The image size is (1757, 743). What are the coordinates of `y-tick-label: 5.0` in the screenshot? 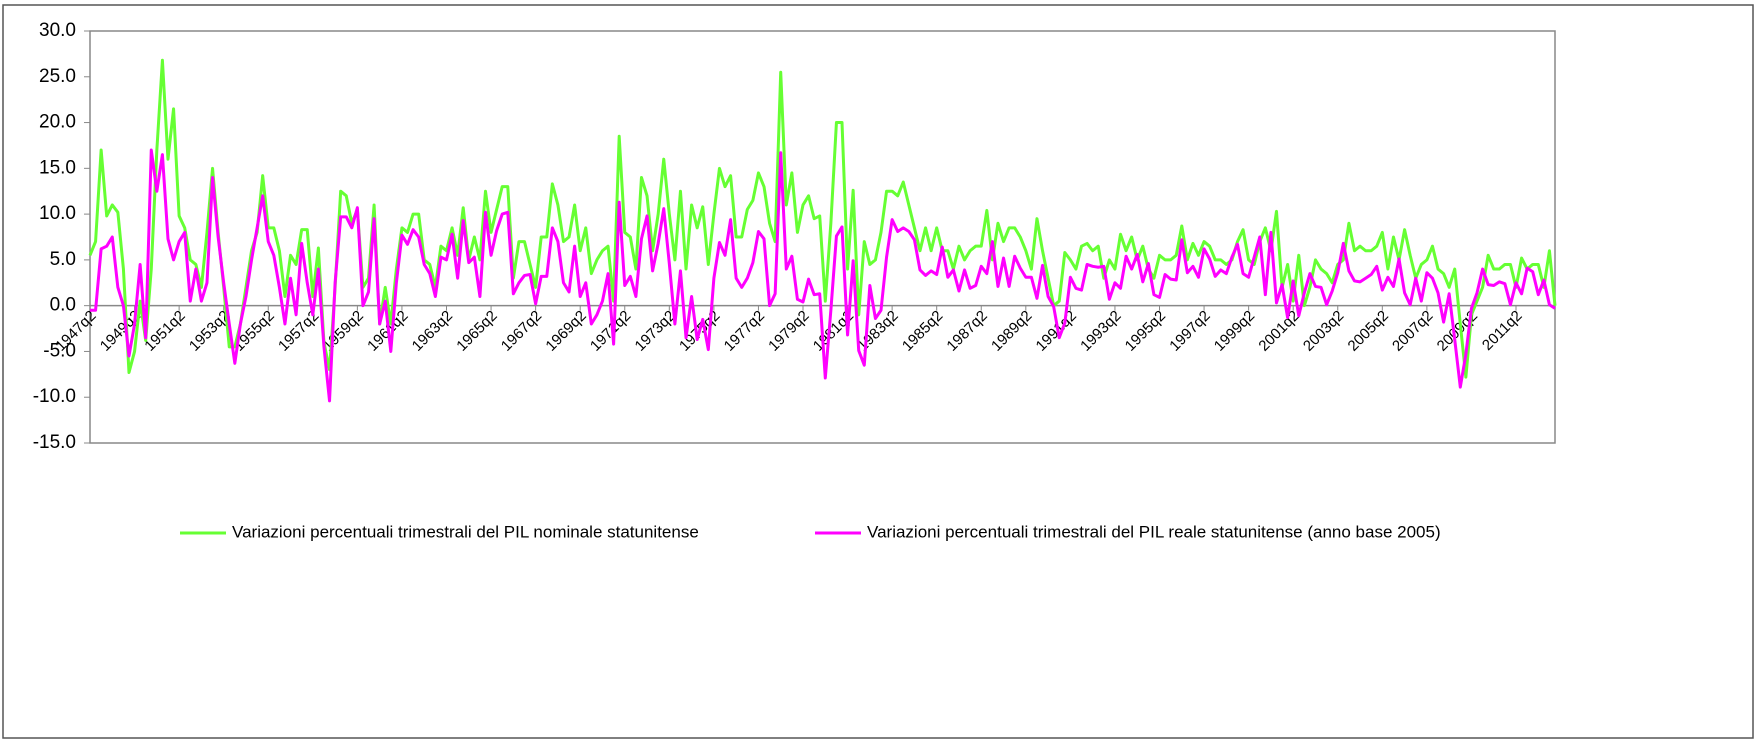 It's located at (63, 259).